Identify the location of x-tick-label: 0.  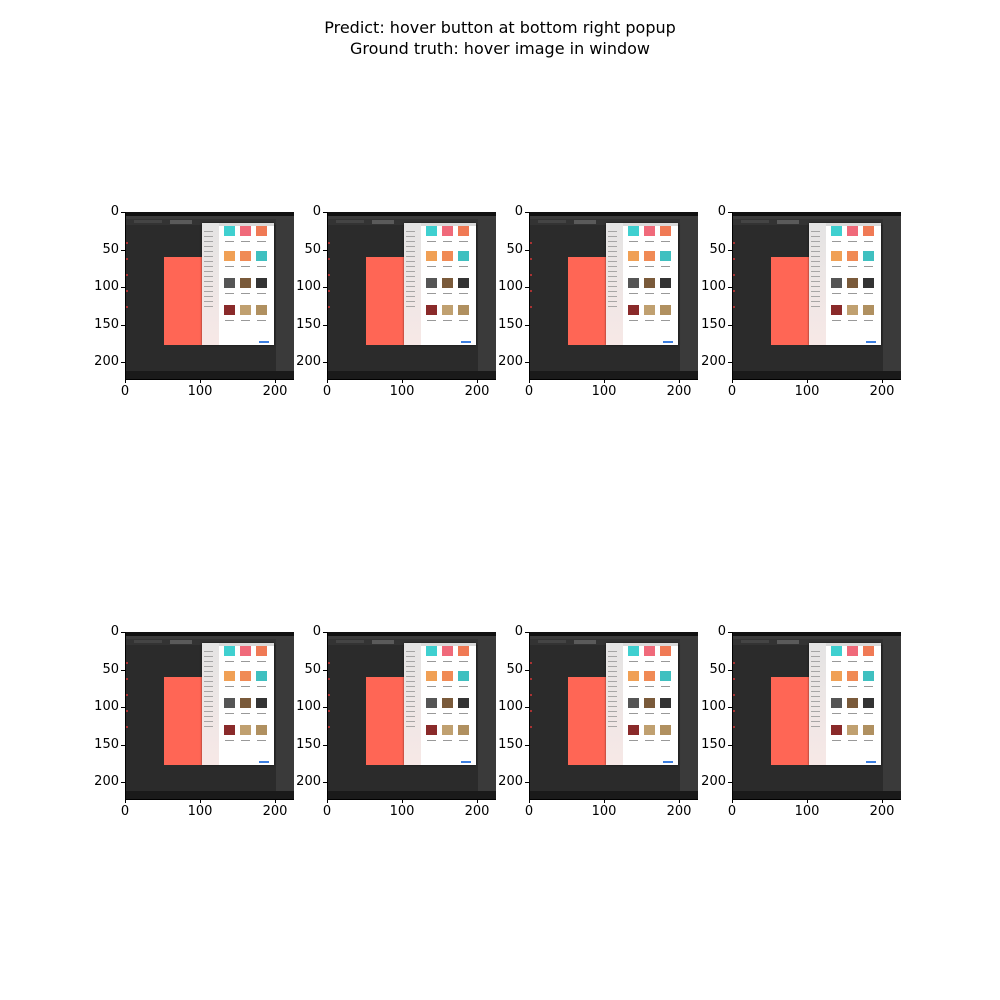
(125, 811).